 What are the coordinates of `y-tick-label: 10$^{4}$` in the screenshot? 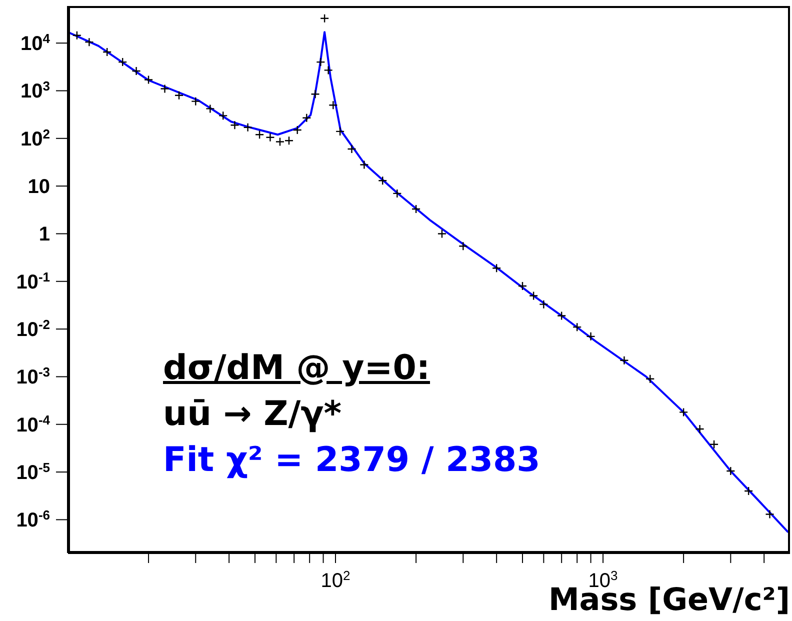 It's located at (35, 43).